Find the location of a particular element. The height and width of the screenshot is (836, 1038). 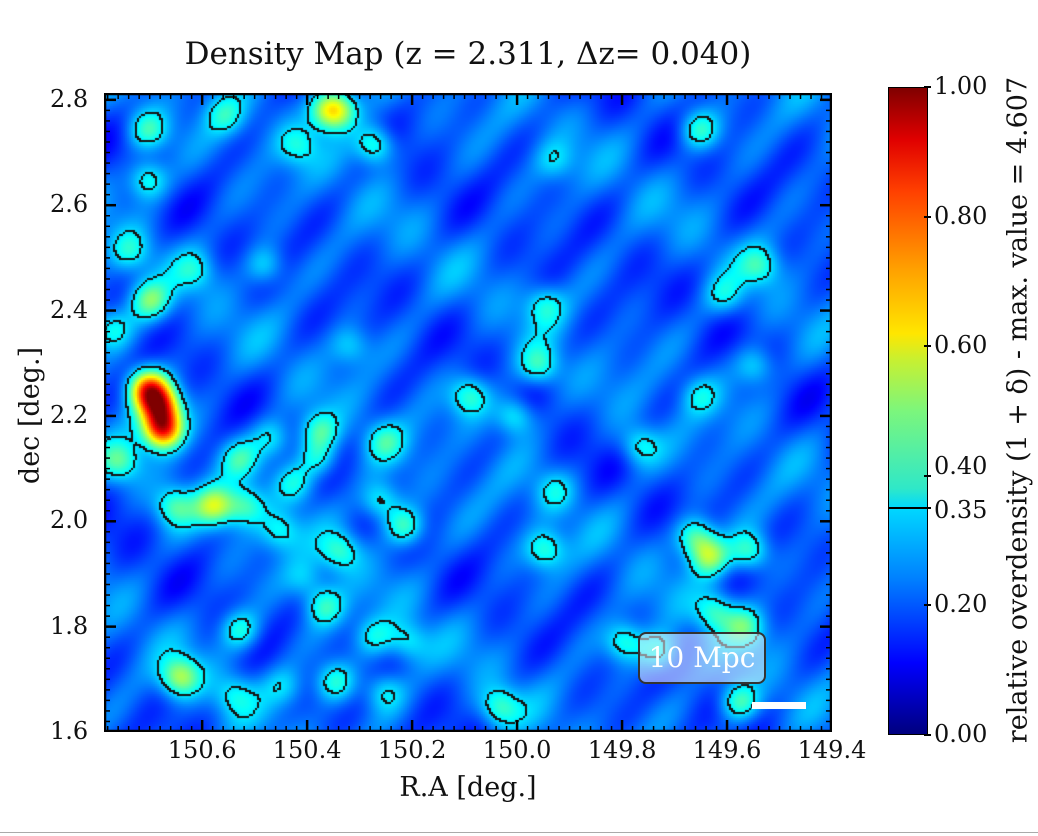

scale-bar is located at coordinates (779, 705).